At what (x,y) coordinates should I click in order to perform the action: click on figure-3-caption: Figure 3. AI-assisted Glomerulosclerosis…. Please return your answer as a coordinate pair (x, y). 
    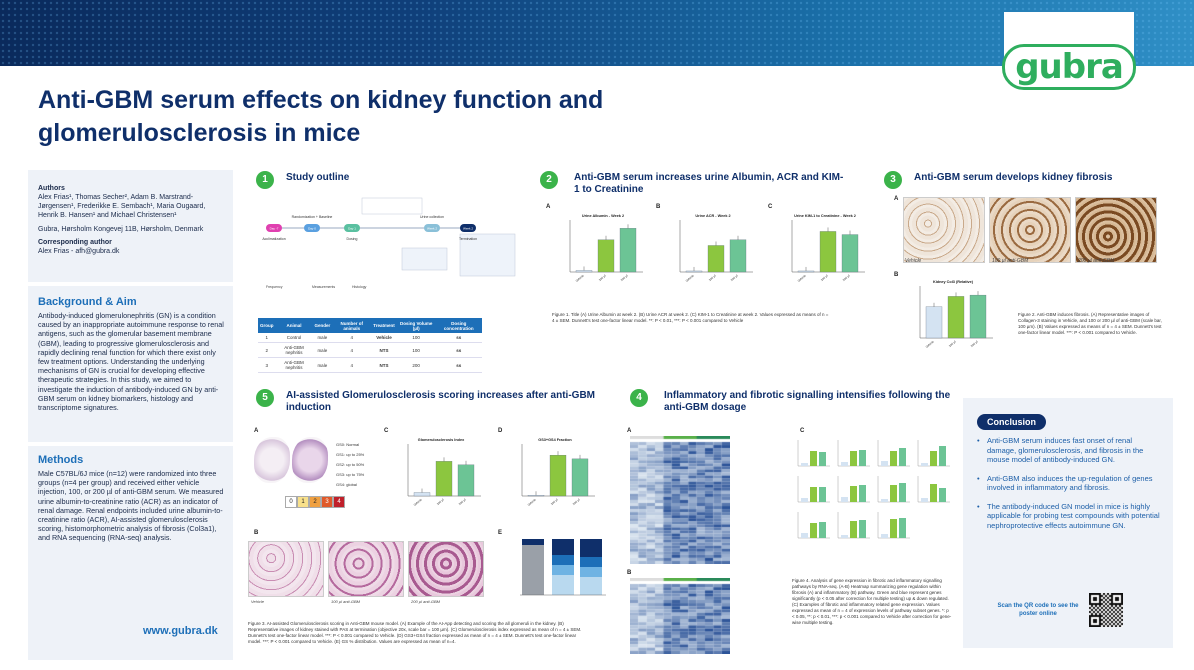
    Looking at the image, I should click on (415, 632).